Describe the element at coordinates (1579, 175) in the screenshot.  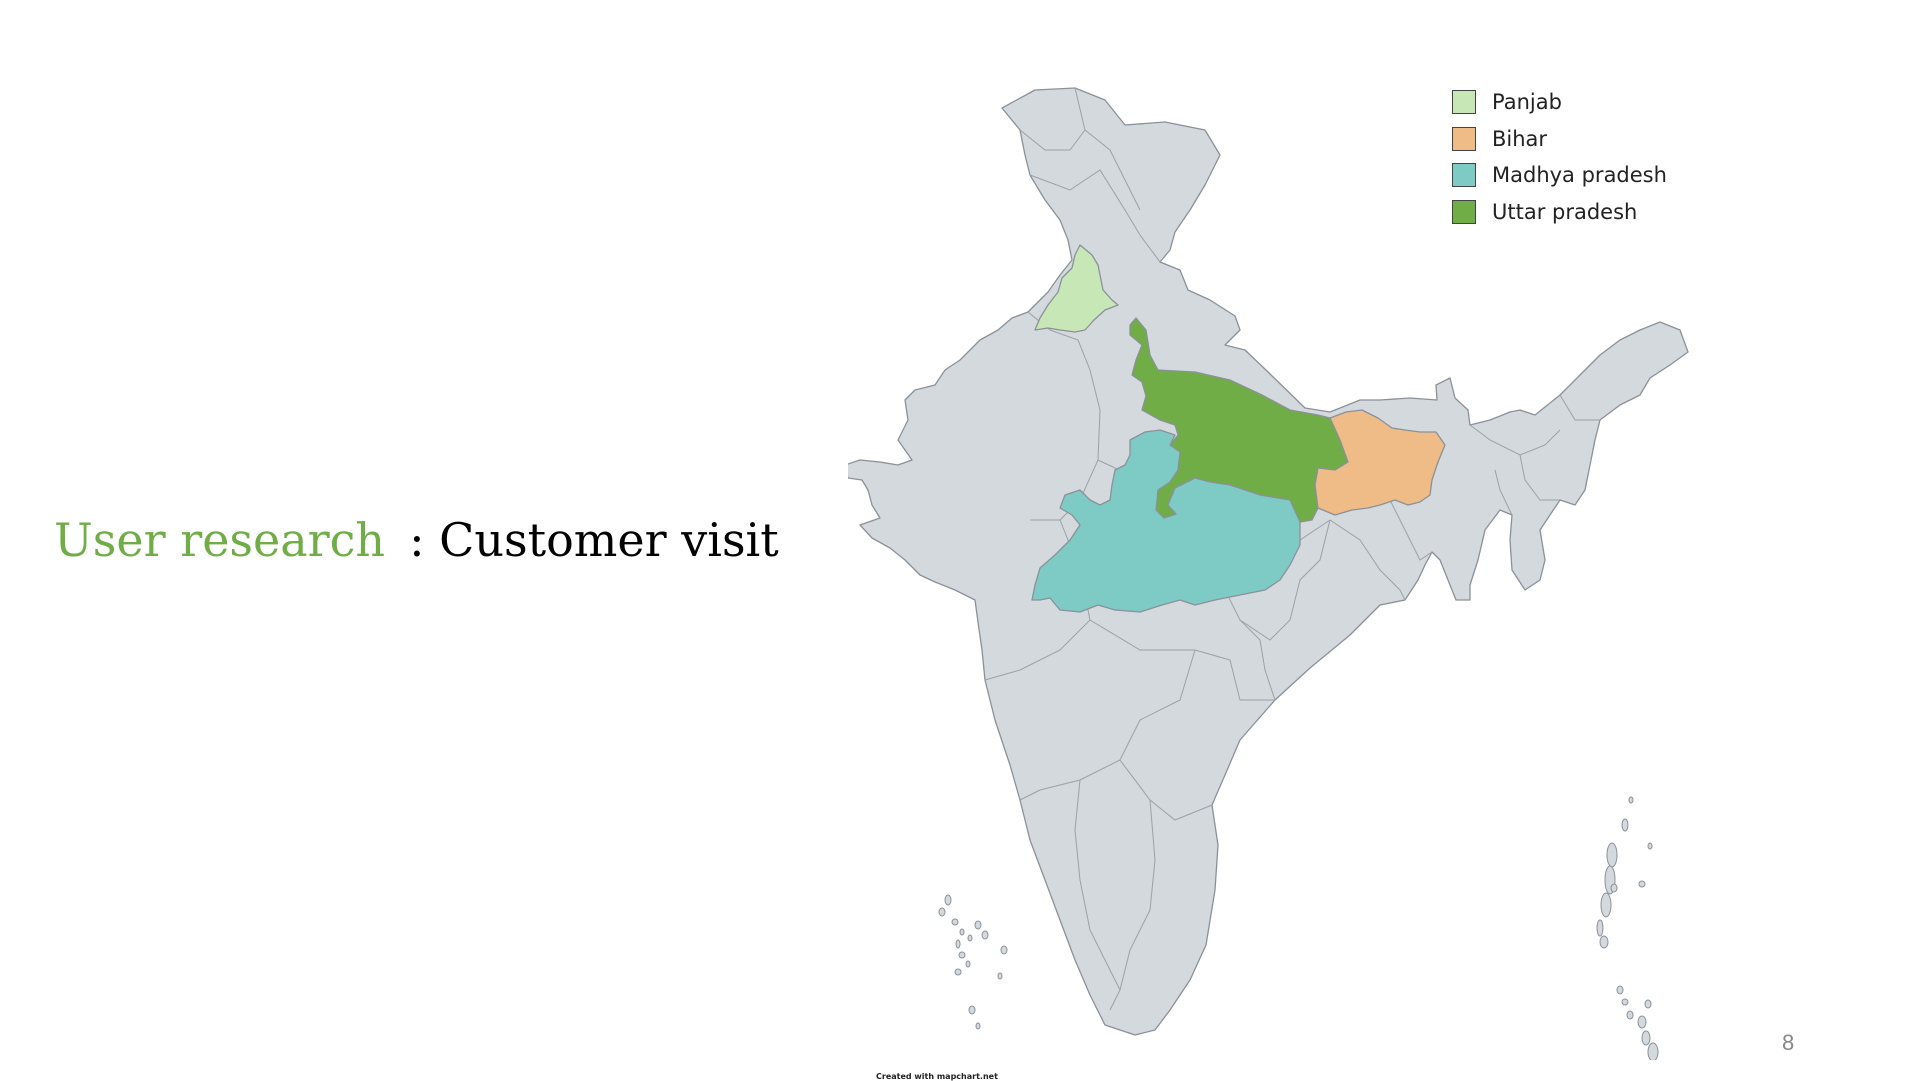
I see `legend-label-madhya-pradesh: Madhya pradesh` at that location.